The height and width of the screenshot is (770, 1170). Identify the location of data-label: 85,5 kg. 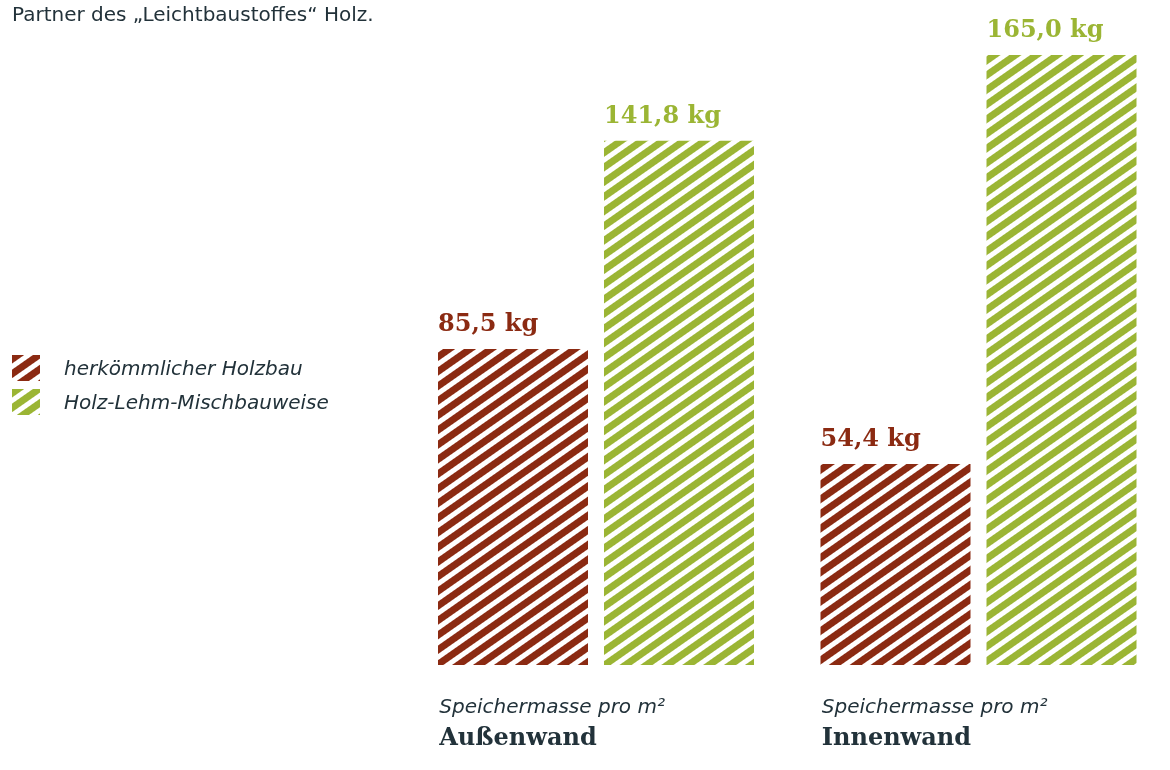
(488, 322).